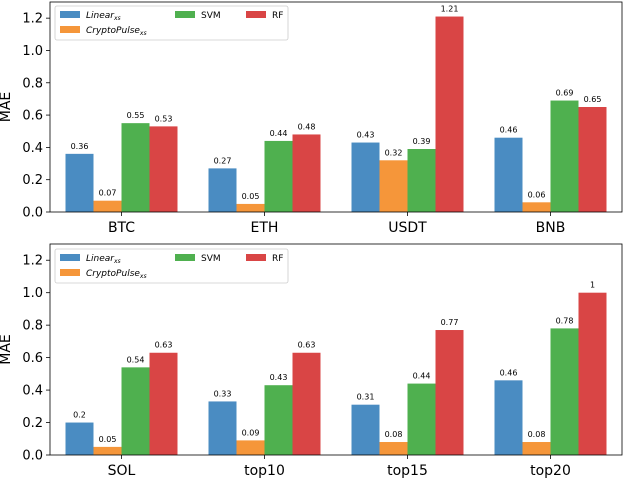 The width and height of the screenshot is (640, 480). Describe the element at coordinates (136, 359) in the screenshot. I see `bar-data-label: 0.54` at that location.